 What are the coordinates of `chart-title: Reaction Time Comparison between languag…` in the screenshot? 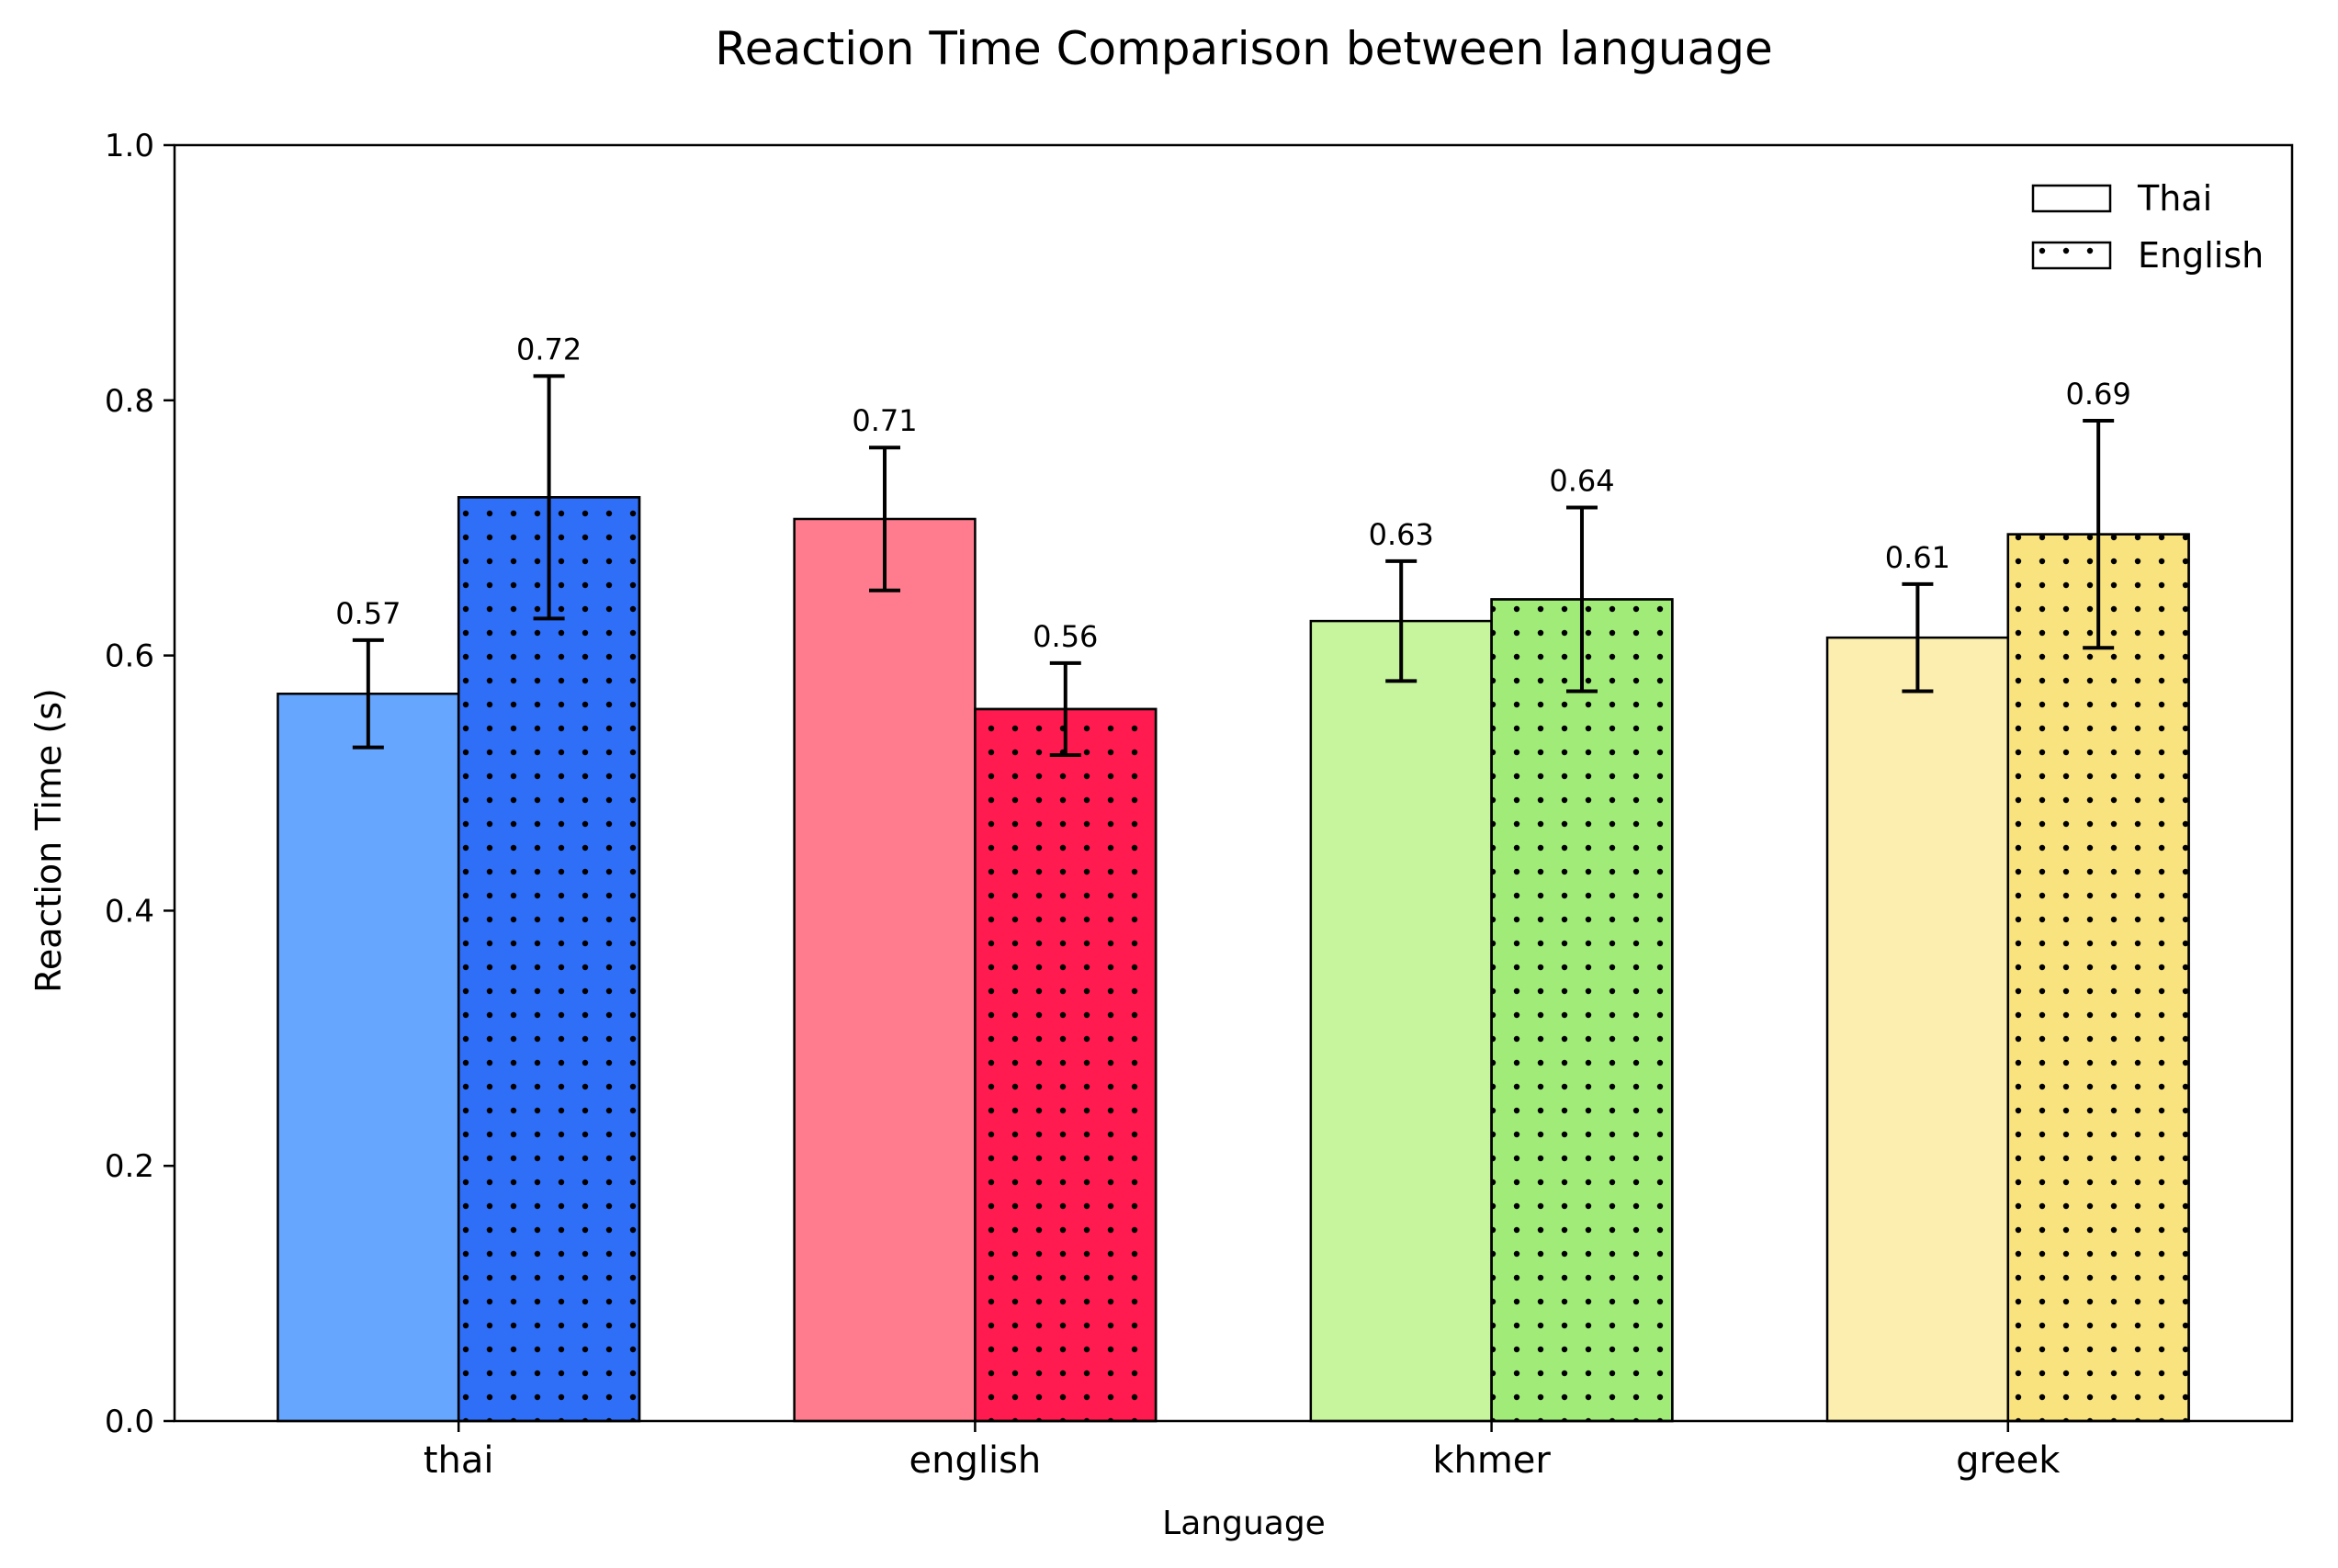 It's located at (1243, 48).